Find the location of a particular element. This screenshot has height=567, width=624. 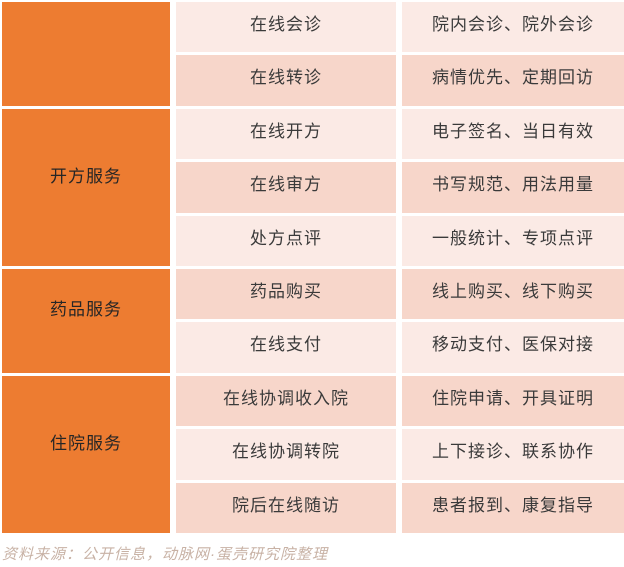

service-cell: 在线会诊 is located at coordinates (286, 27).